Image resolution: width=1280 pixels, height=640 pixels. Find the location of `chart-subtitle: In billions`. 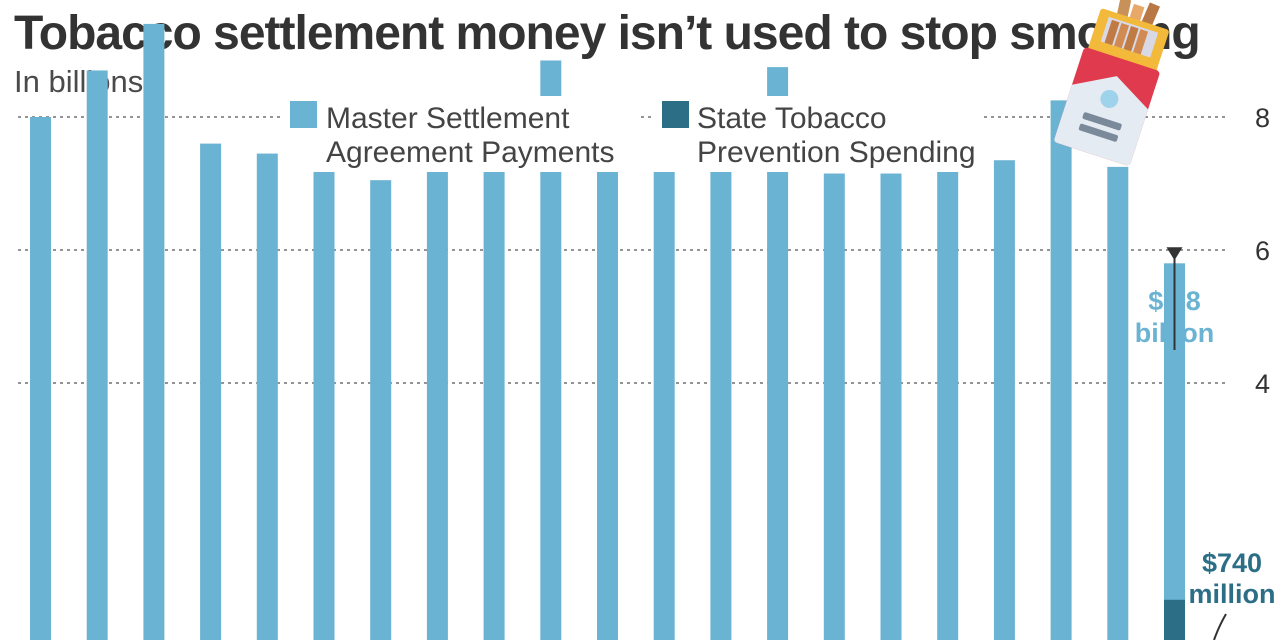

chart-subtitle: In billions is located at coordinates (79, 81).